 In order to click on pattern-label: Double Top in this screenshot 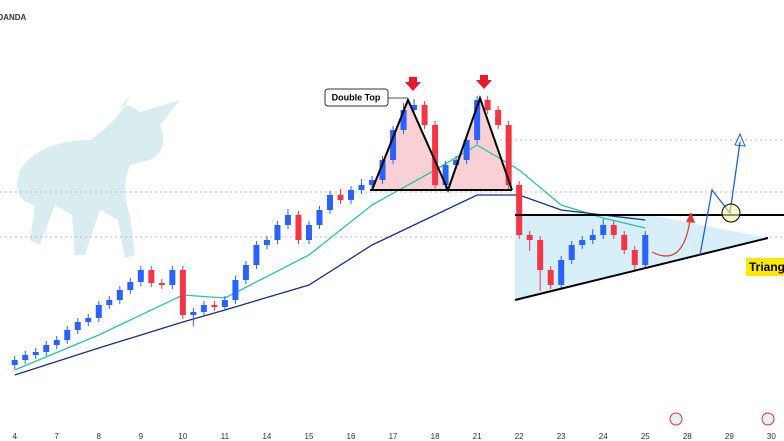, I will do `click(356, 97)`.